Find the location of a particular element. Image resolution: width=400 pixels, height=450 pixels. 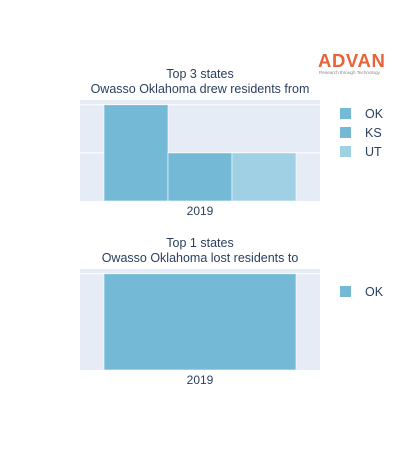

chart1-legend-label-ut: UT is located at coordinates (373, 152).